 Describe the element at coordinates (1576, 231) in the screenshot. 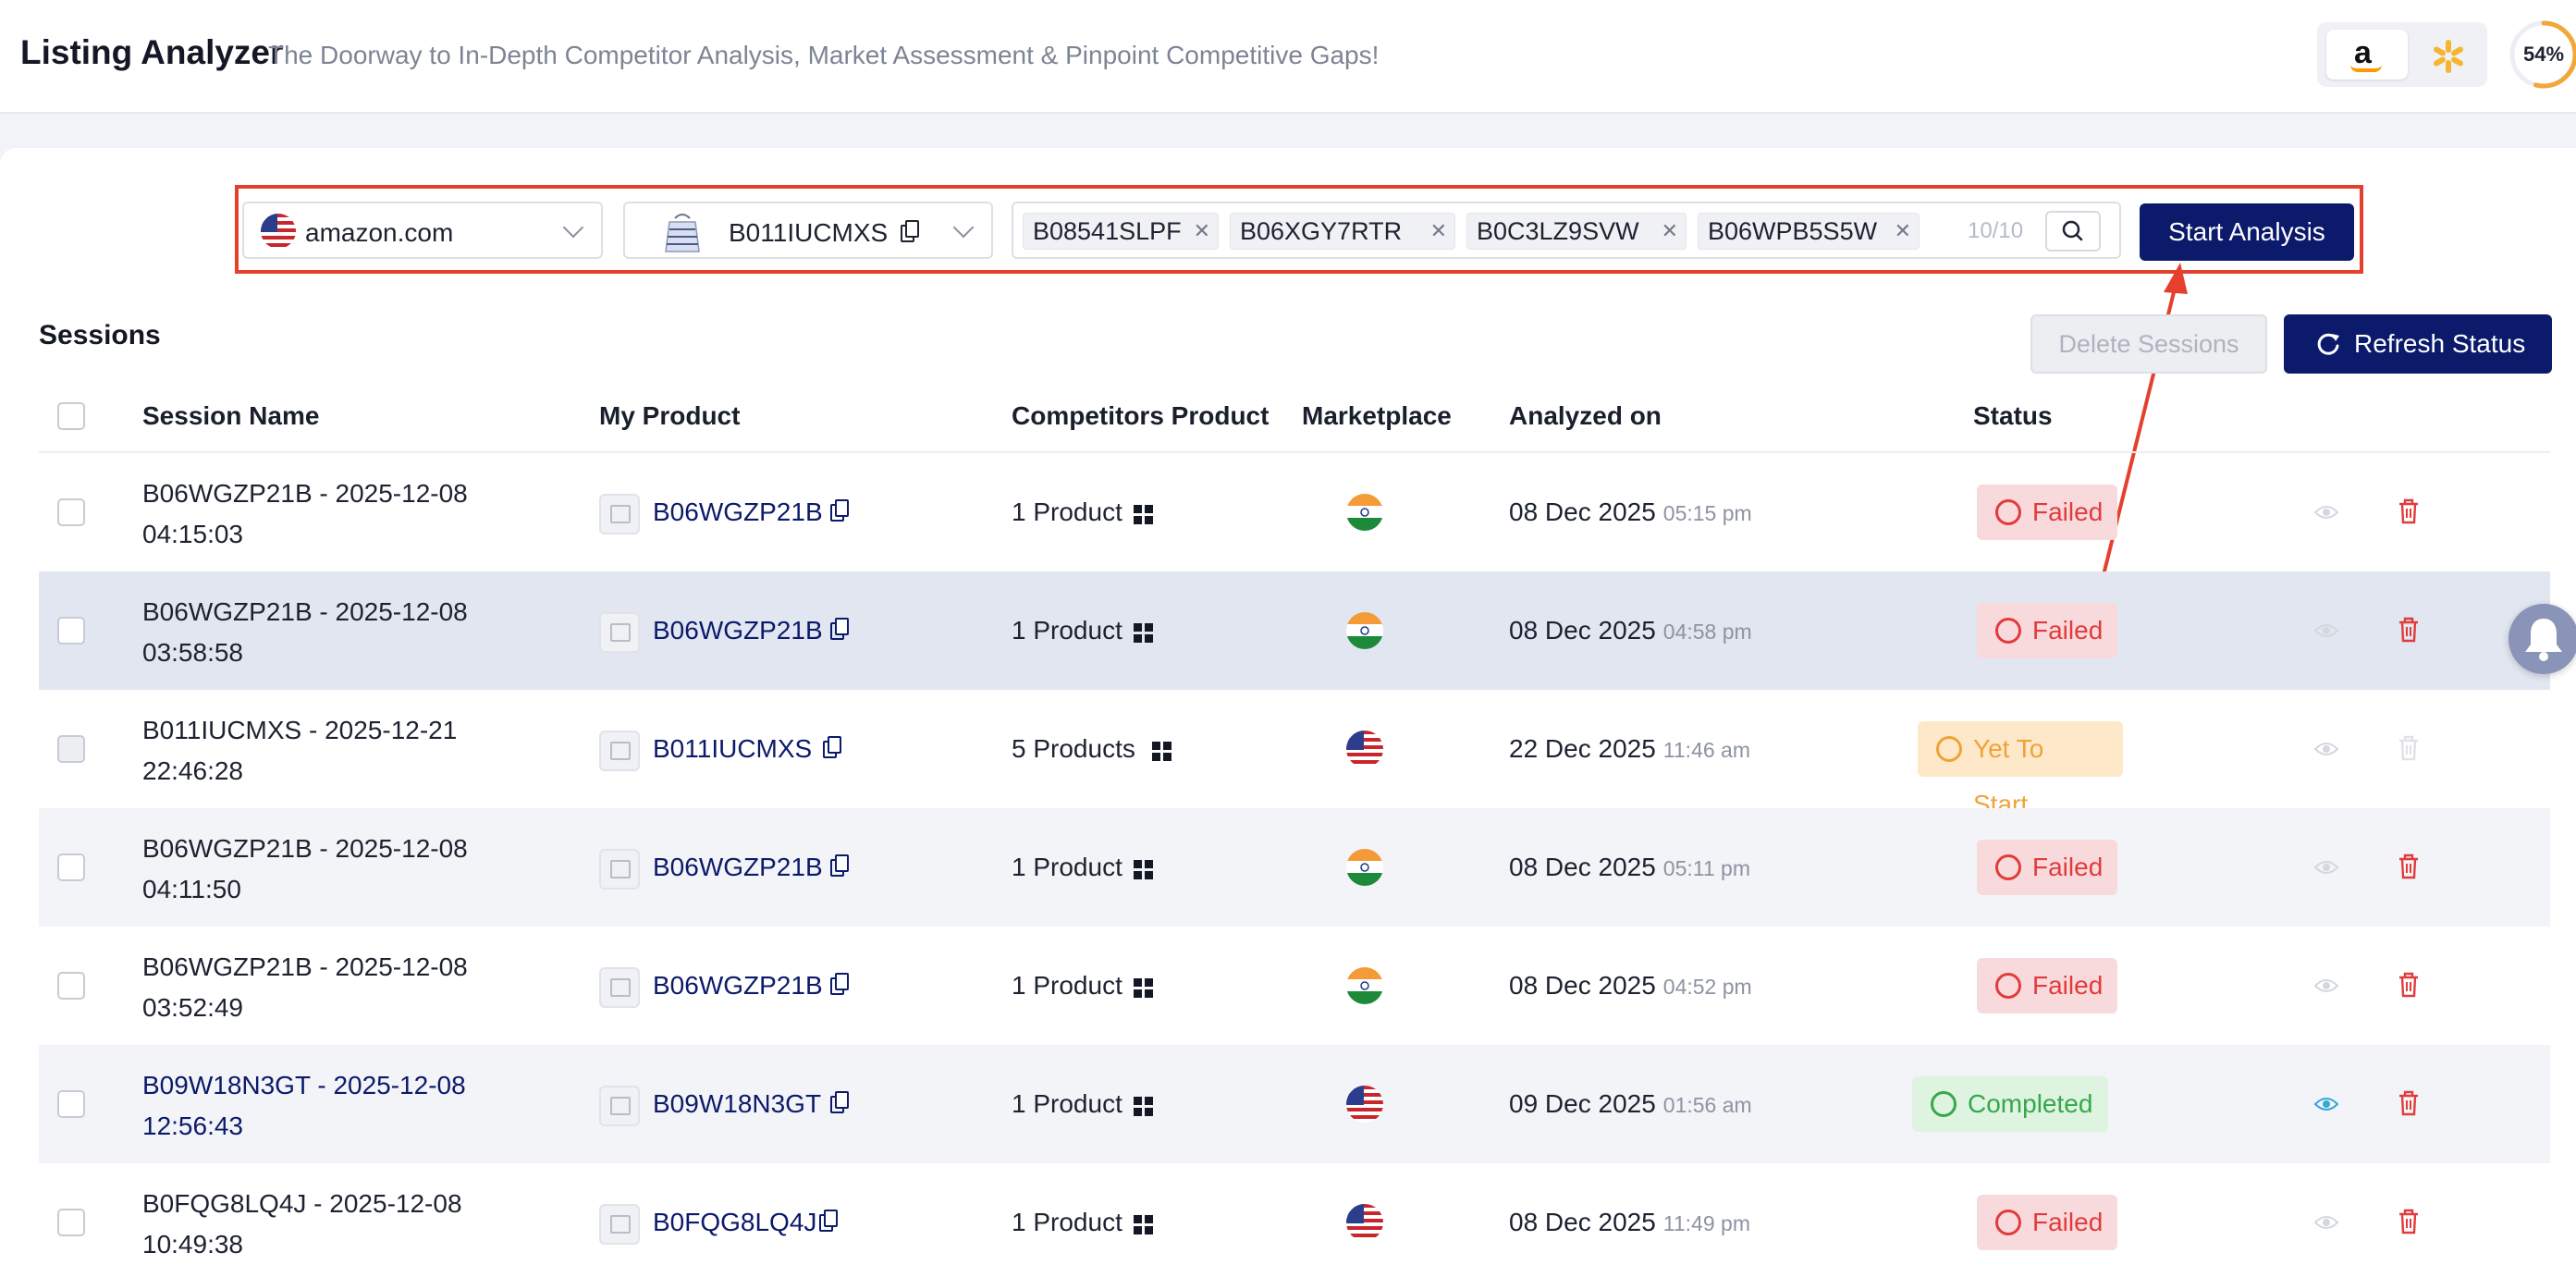

I see `competitor-tag: B0C3LZ9SVW ✕` at that location.